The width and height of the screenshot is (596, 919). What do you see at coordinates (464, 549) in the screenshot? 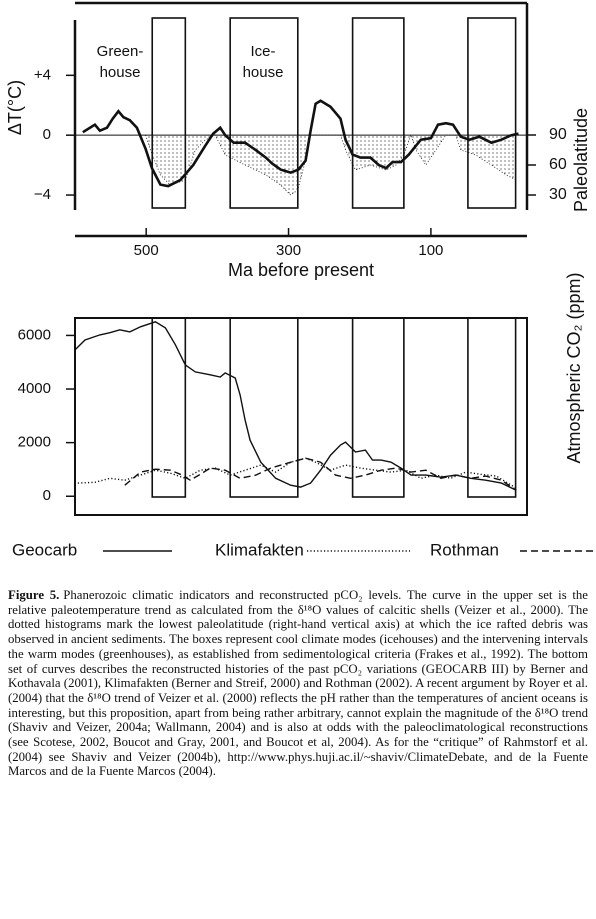
I see `legend-label: Rothman` at bounding box center [464, 549].